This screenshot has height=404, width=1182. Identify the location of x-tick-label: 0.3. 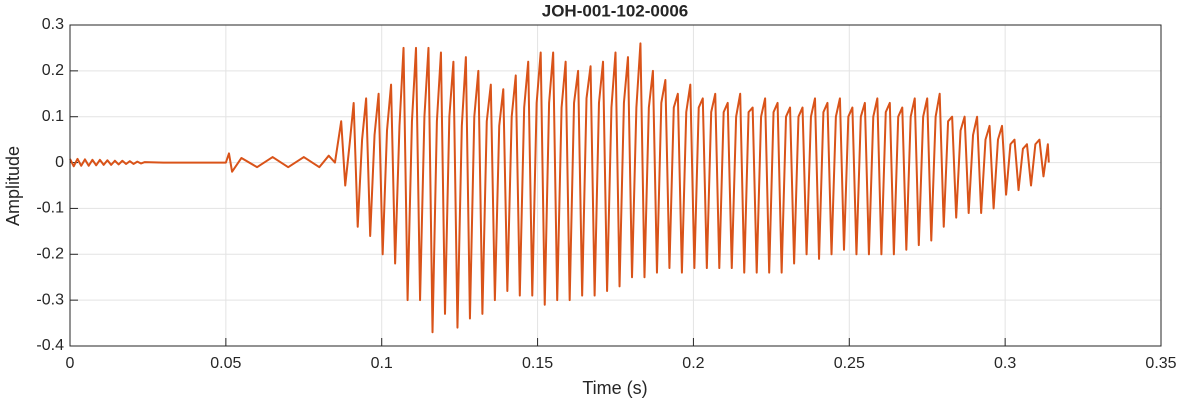
(1005, 363).